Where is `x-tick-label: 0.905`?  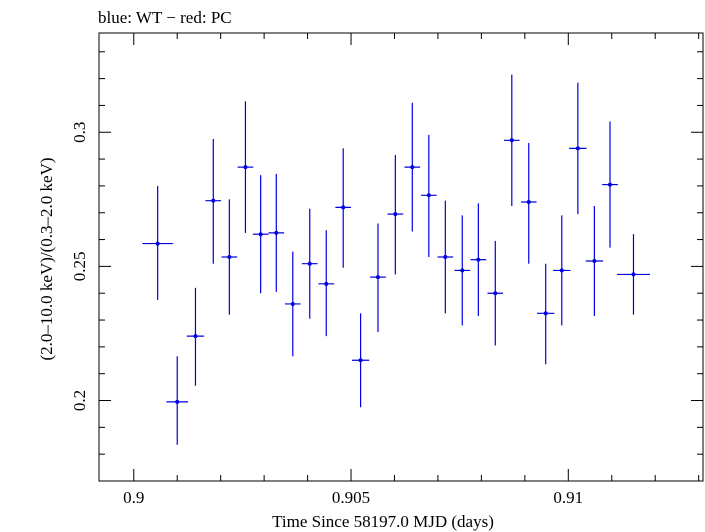 x-tick-label: 0.905 is located at coordinates (351, 497).